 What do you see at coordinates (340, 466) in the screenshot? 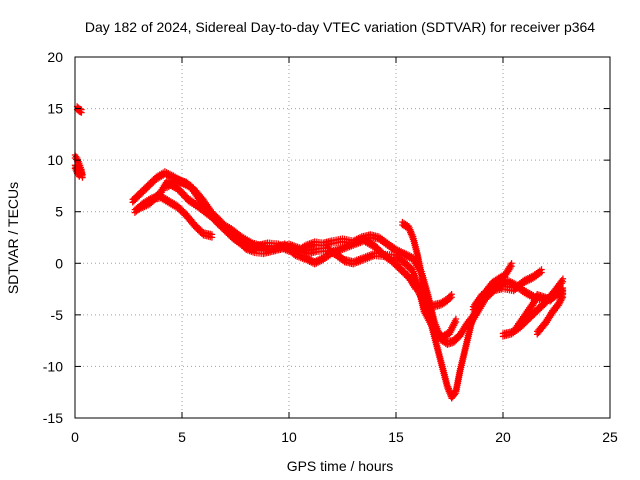
I see `x-axis-label: GPS time / hours` at bounding box center [340, 466].